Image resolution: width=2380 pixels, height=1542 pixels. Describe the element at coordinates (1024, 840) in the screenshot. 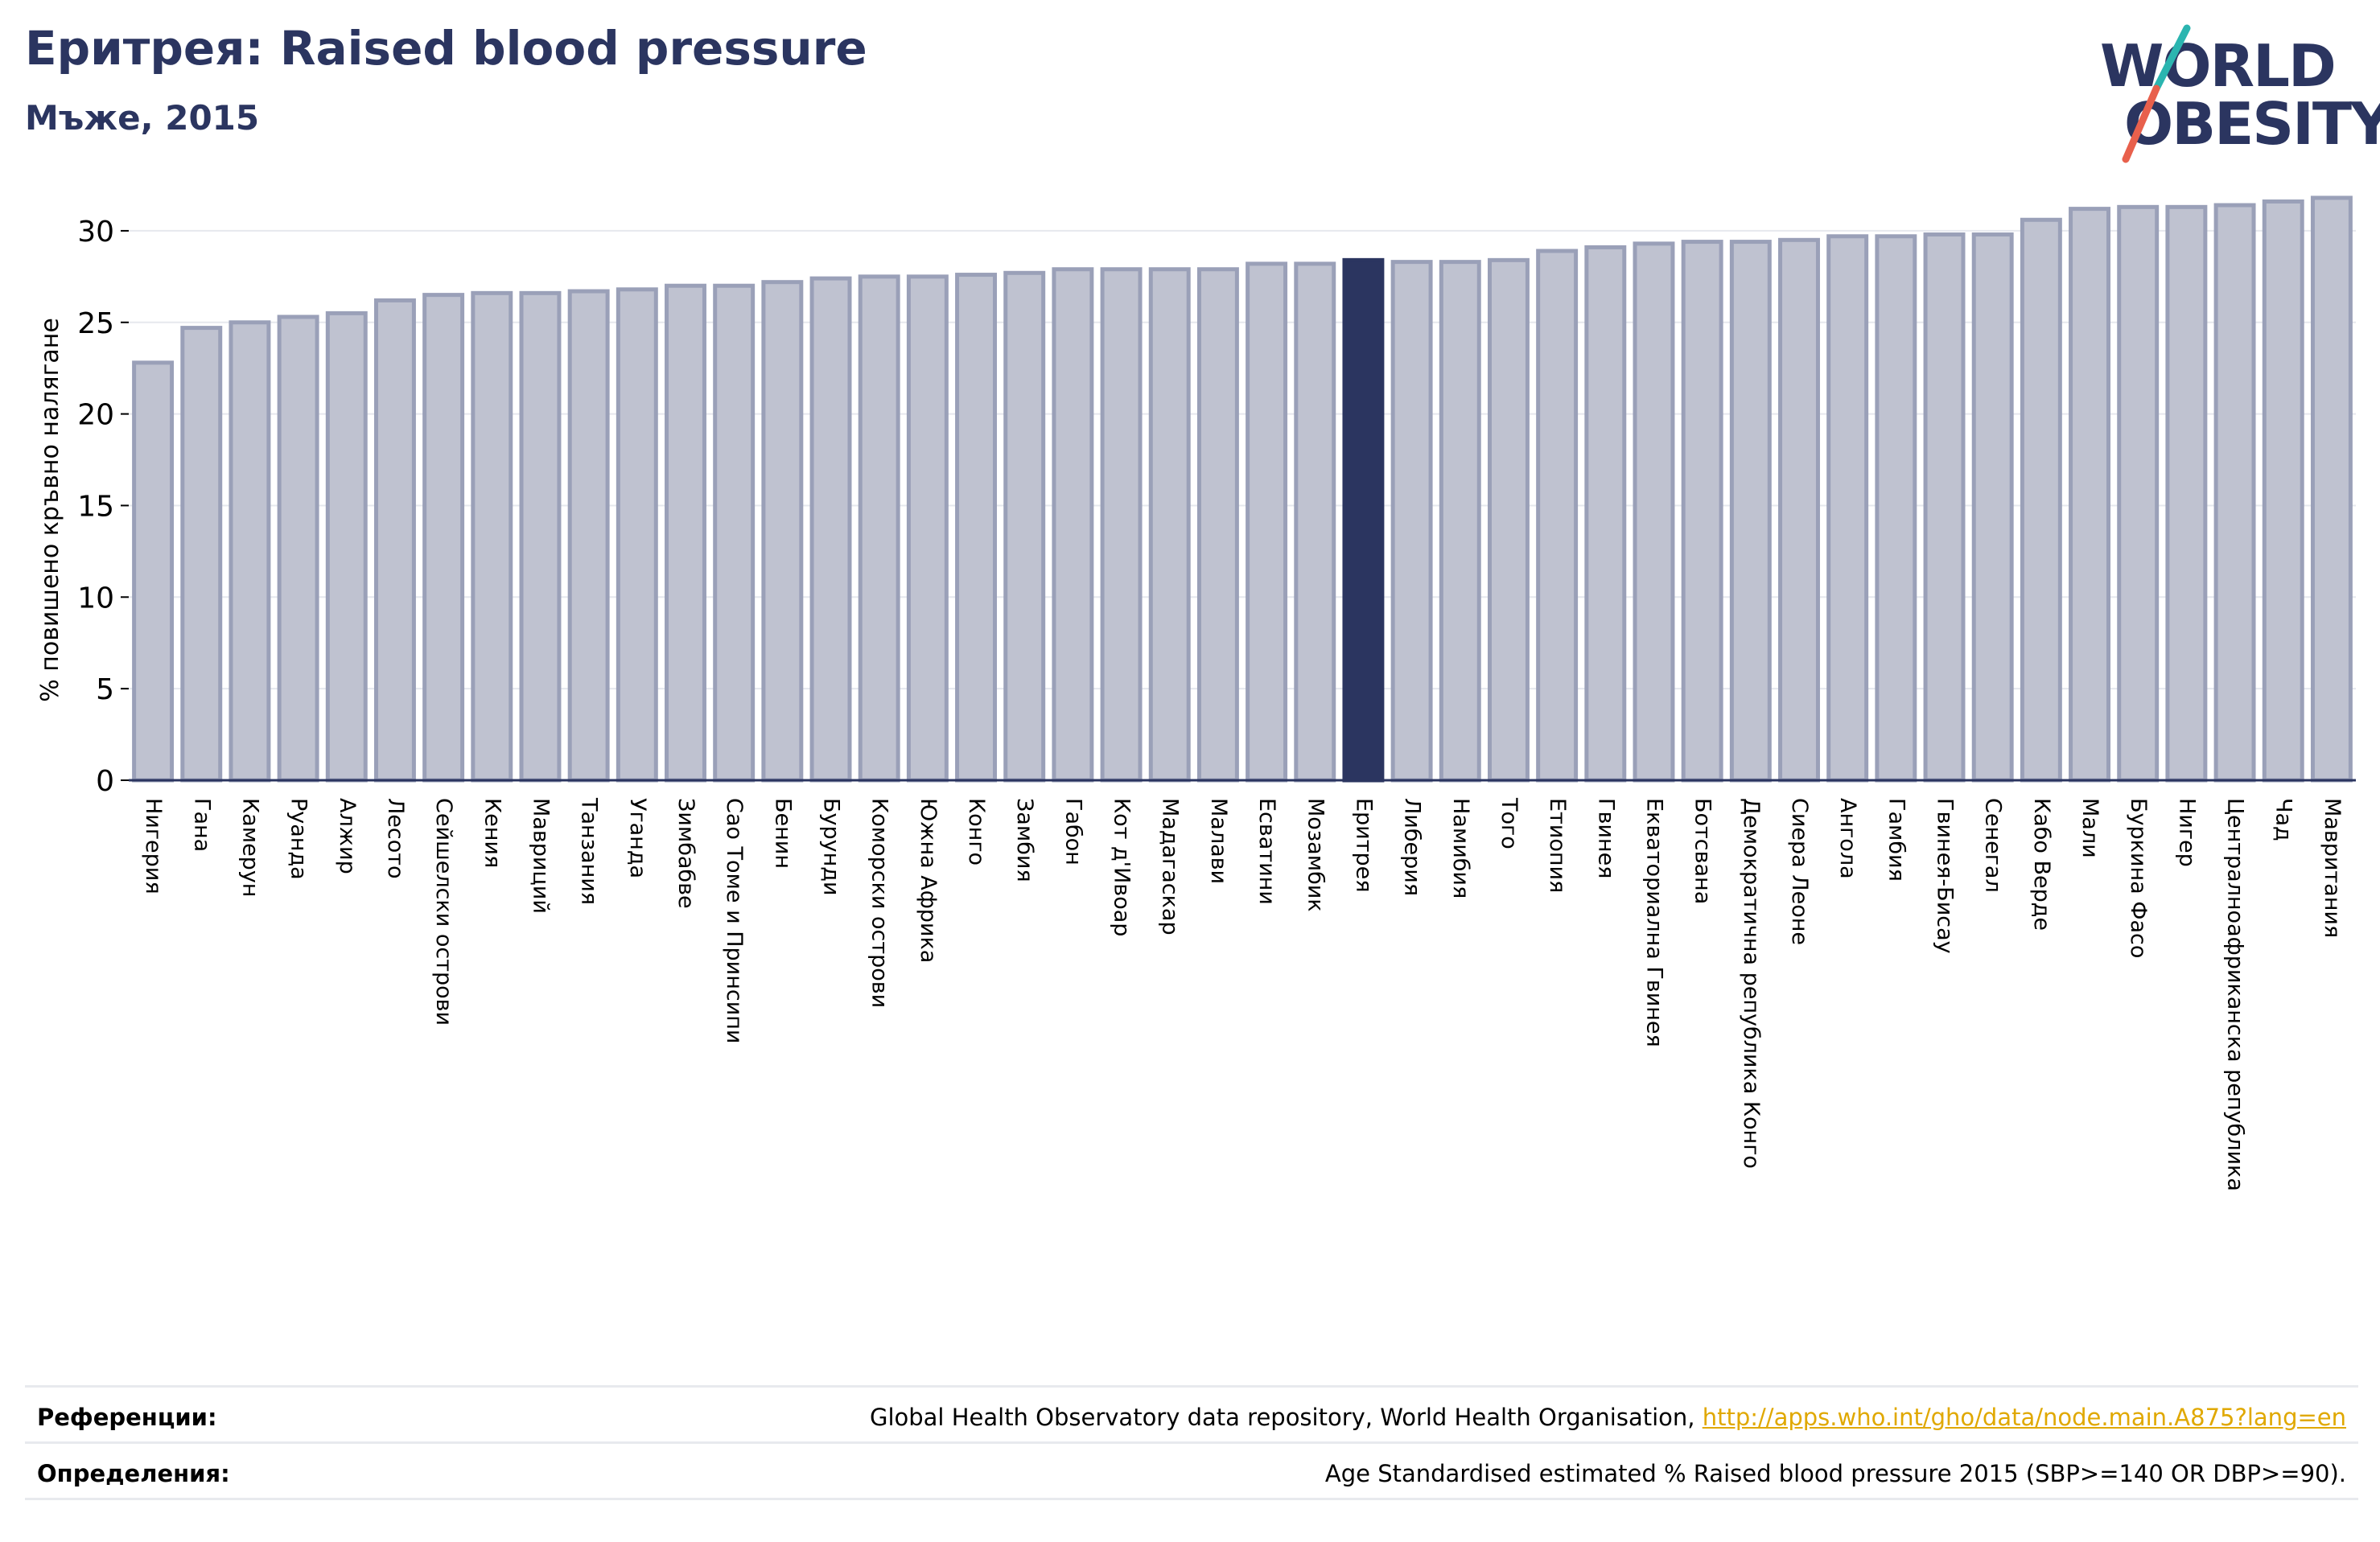

I see `x-tick-label: Замбия` at that location.